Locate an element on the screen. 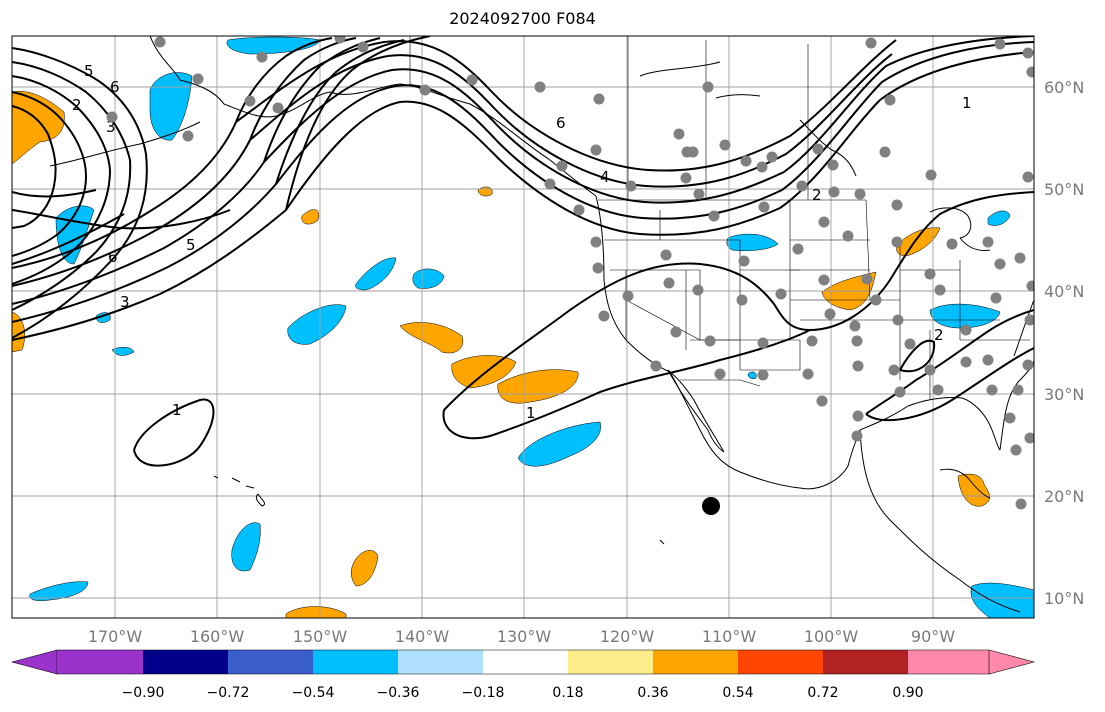  lat-label: 60°N is located at coordinates (1064, 87).